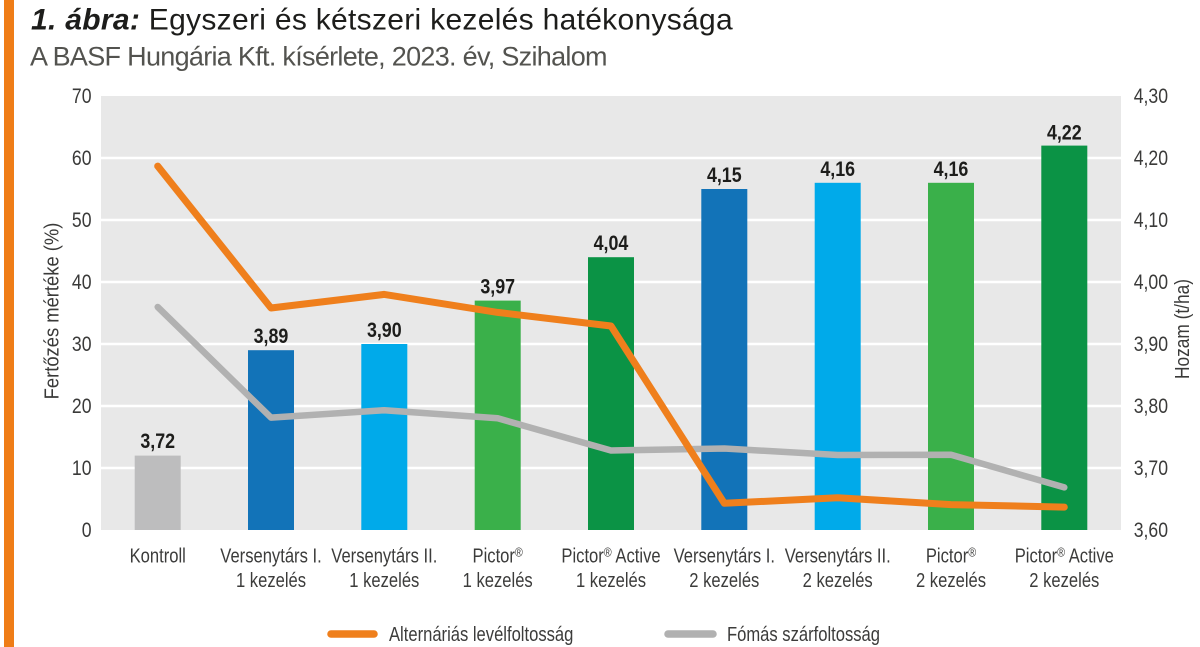  Describe the element at coordinates (82, 159) in the screenshot. I see `svg-text: 60` at that location.